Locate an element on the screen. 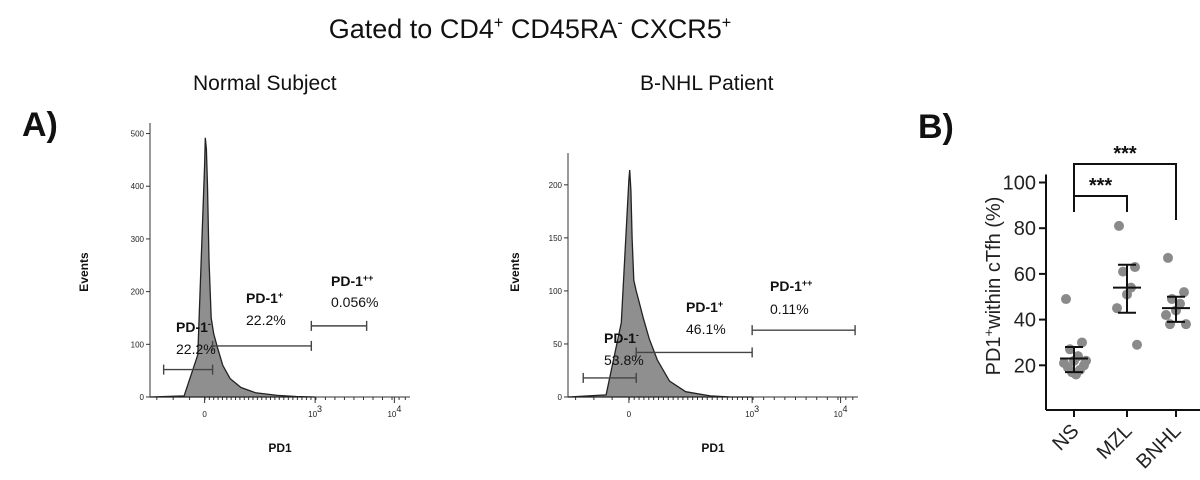  panel-a2-title: B-NHL Patient is located at coordinates (707, 83).